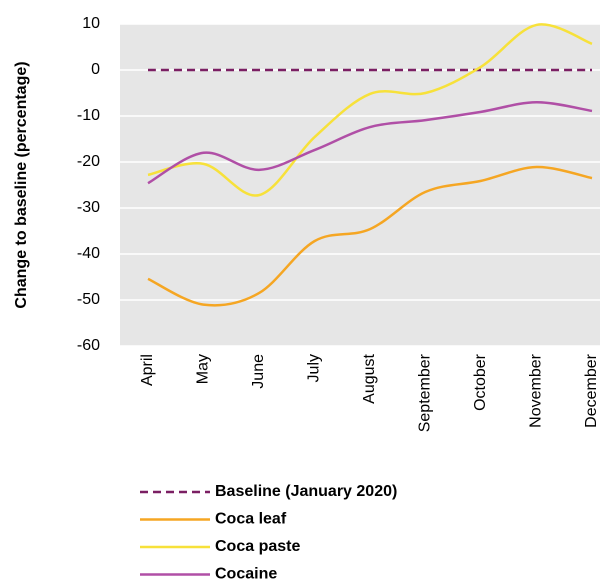 The width and height of the screenshot is (602, 584). I want to click on y-tick-label: 0, so click(95, 69).